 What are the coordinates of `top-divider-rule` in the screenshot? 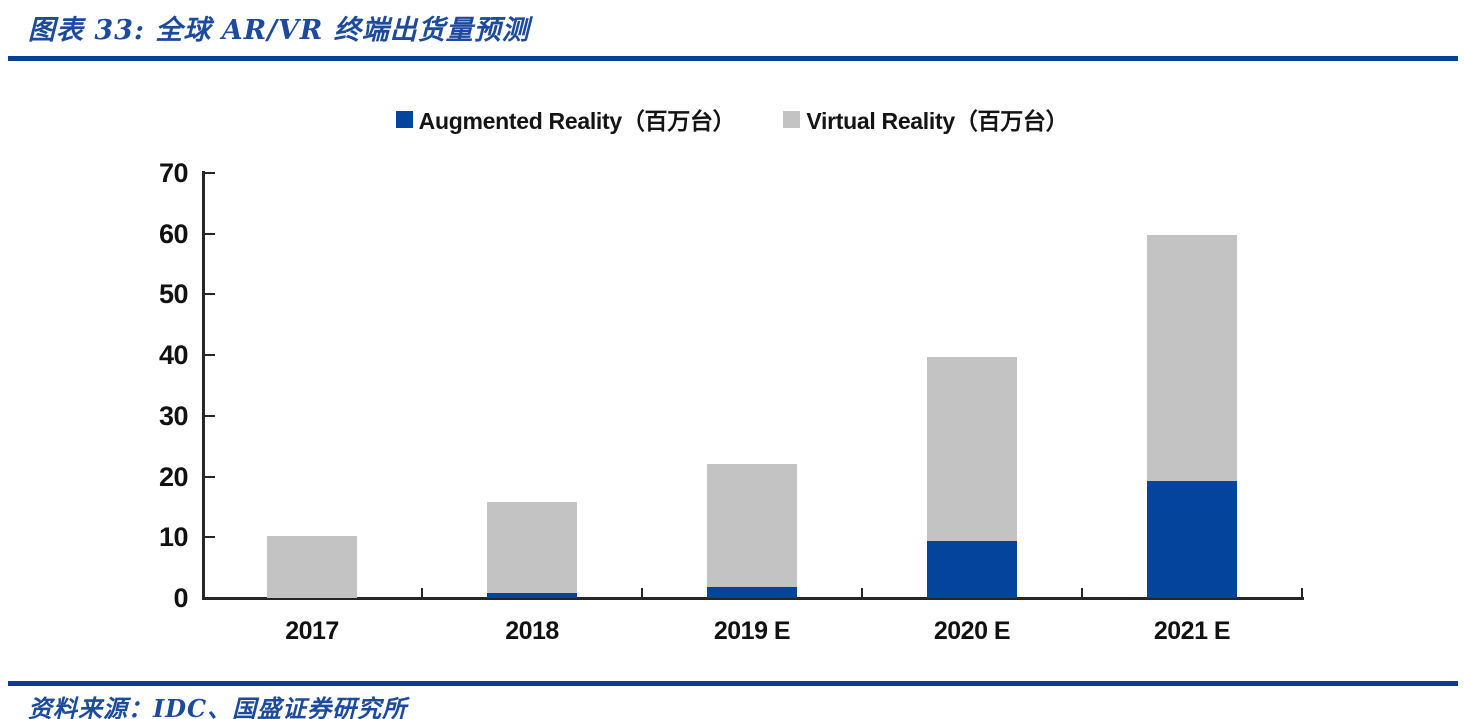 It's located at (733, 58).